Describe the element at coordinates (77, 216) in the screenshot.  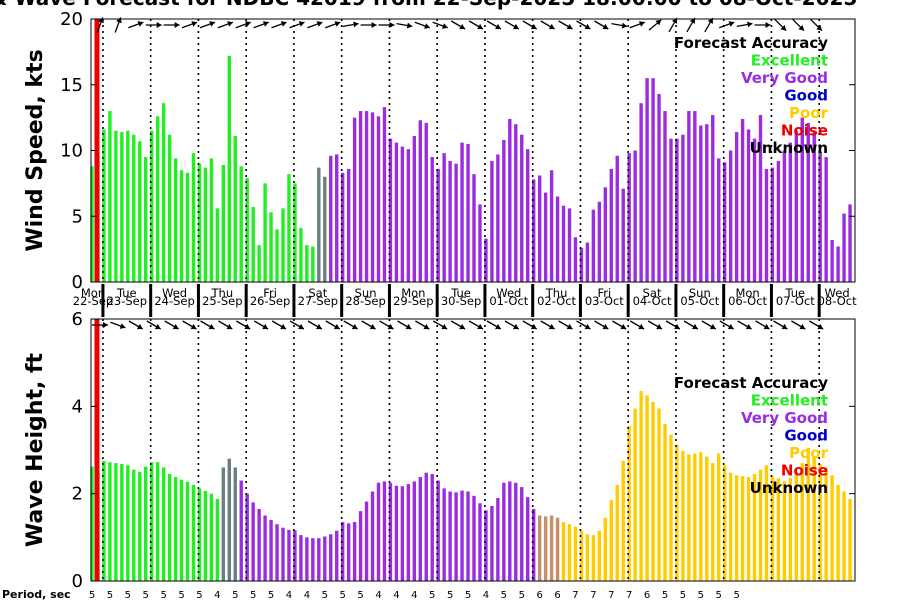
I see `wind-ytick-label: 5` at that location.